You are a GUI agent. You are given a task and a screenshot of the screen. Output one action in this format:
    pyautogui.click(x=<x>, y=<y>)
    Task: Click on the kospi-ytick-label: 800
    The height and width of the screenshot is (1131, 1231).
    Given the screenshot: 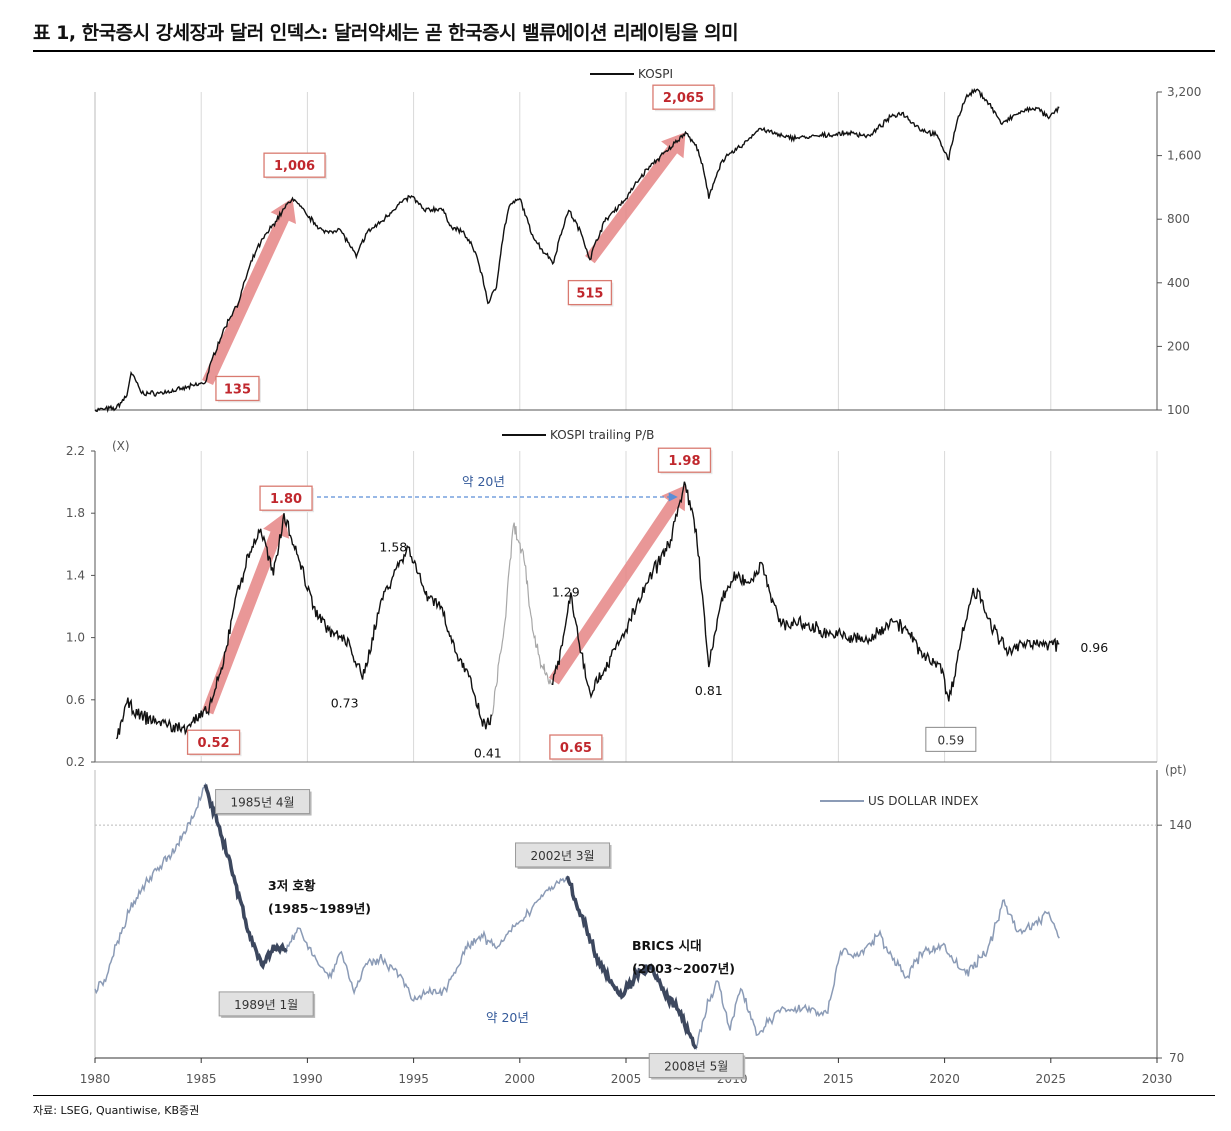 What is the action you would take?
    pyautogui.click(x=1178, y=219)
    